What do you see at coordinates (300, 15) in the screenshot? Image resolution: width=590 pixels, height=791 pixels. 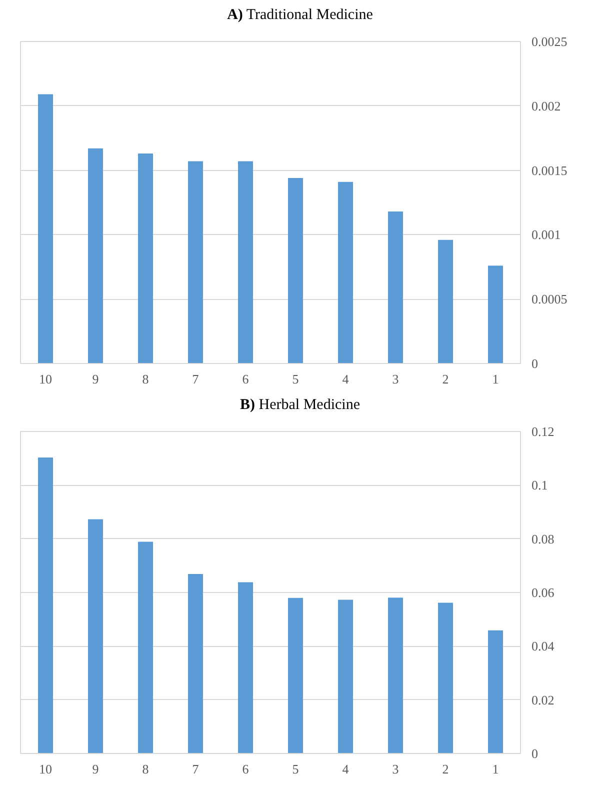 I see `chart-title: A) Traditional Medicine` at bounding box center [300, 15].